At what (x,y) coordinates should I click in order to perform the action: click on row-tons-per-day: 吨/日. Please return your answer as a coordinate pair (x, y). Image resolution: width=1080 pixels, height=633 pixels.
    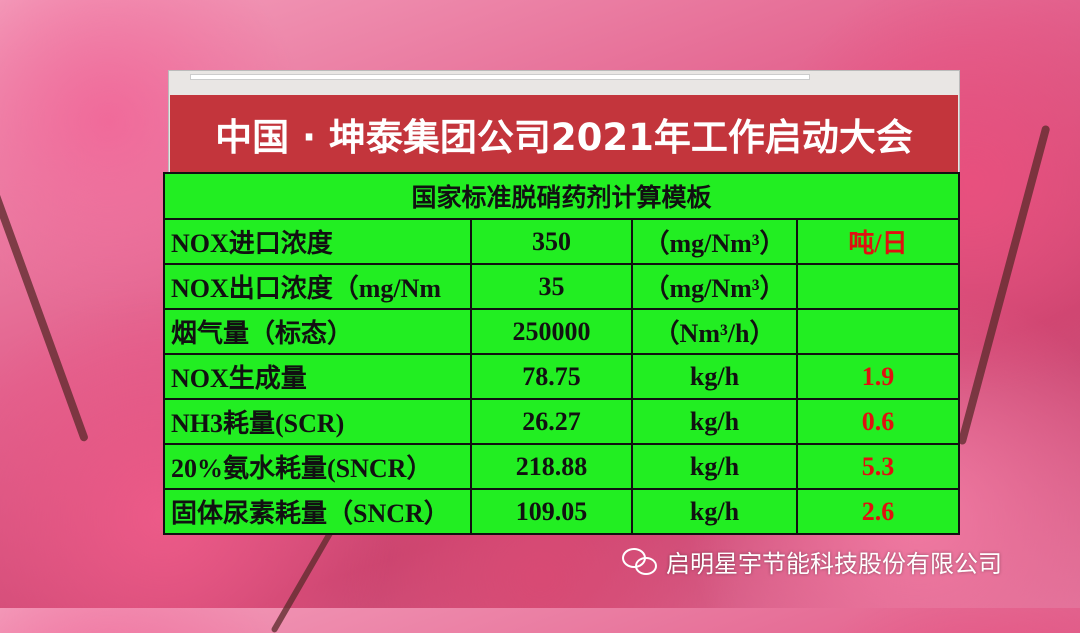
    Looking at the image, I should click on (878, 241).